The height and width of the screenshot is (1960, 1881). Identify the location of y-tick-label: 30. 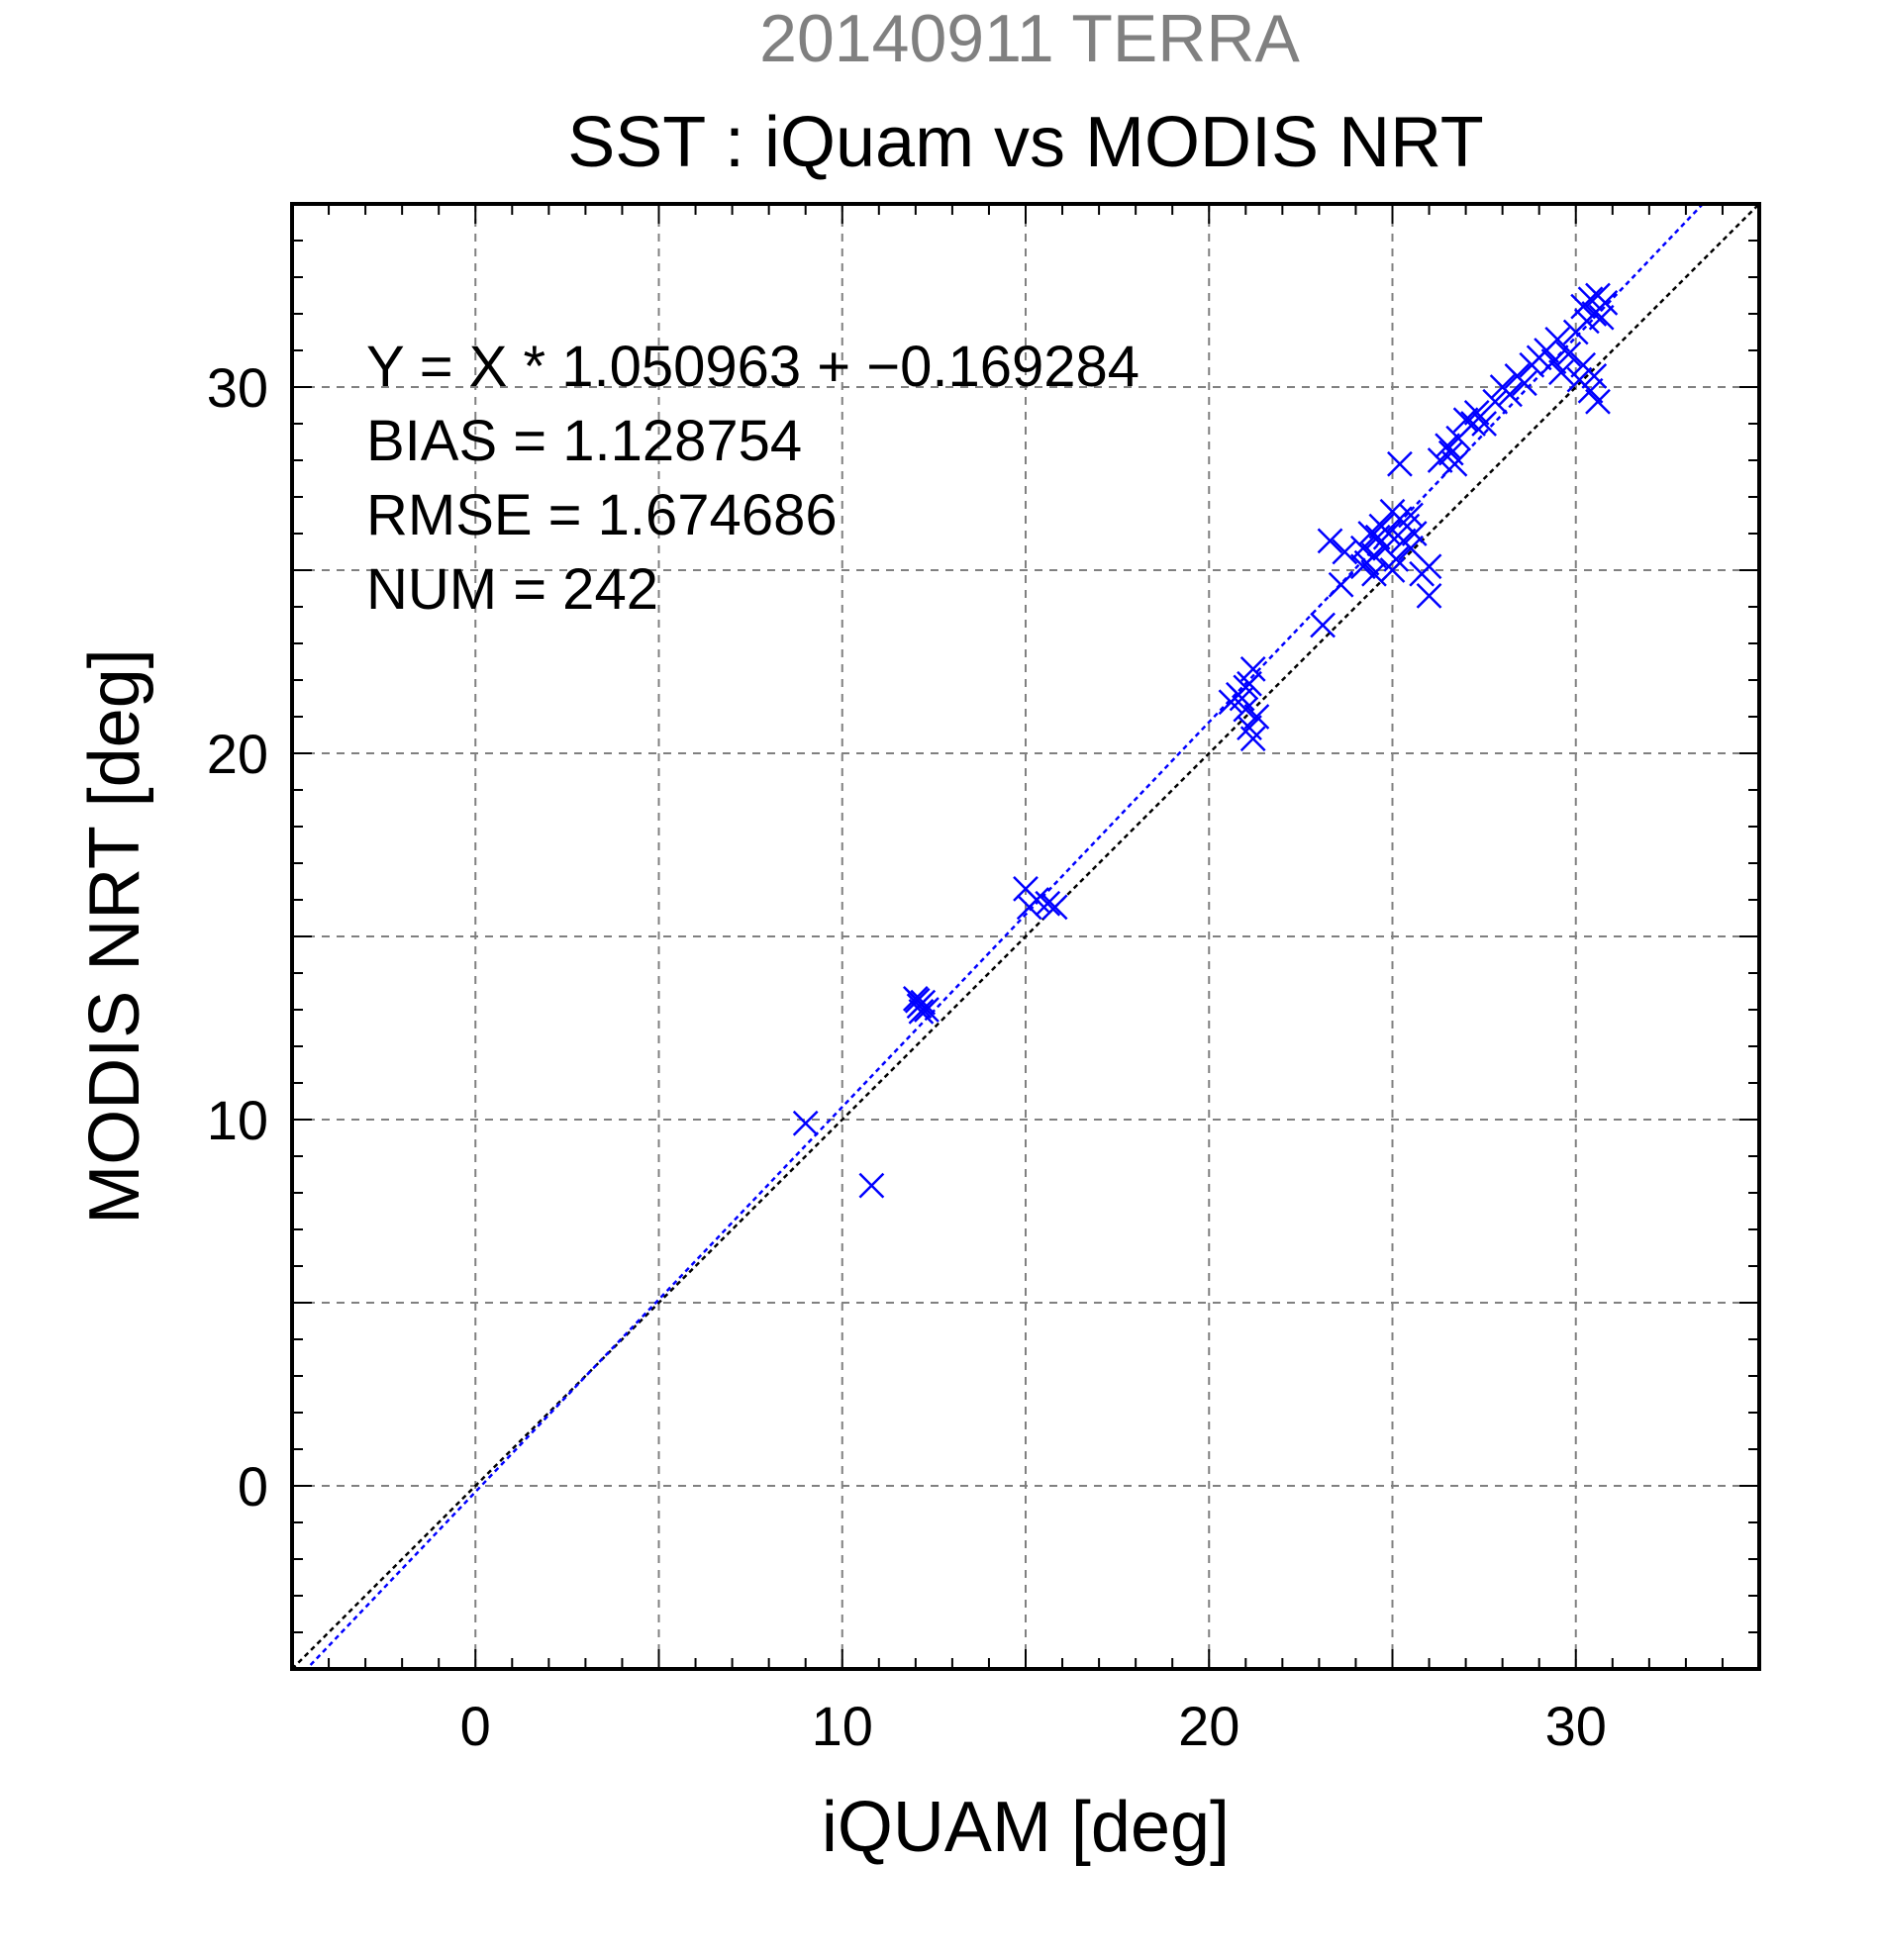
(238, 387).